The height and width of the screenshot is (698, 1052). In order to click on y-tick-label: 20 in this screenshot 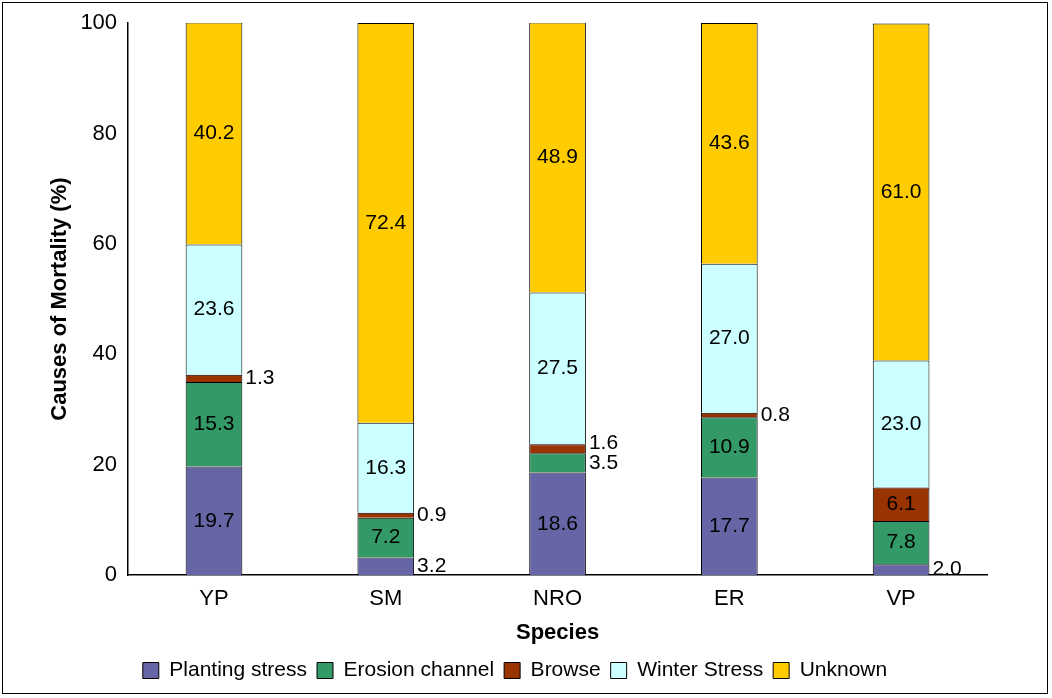, I will do `click(105, 463)`.